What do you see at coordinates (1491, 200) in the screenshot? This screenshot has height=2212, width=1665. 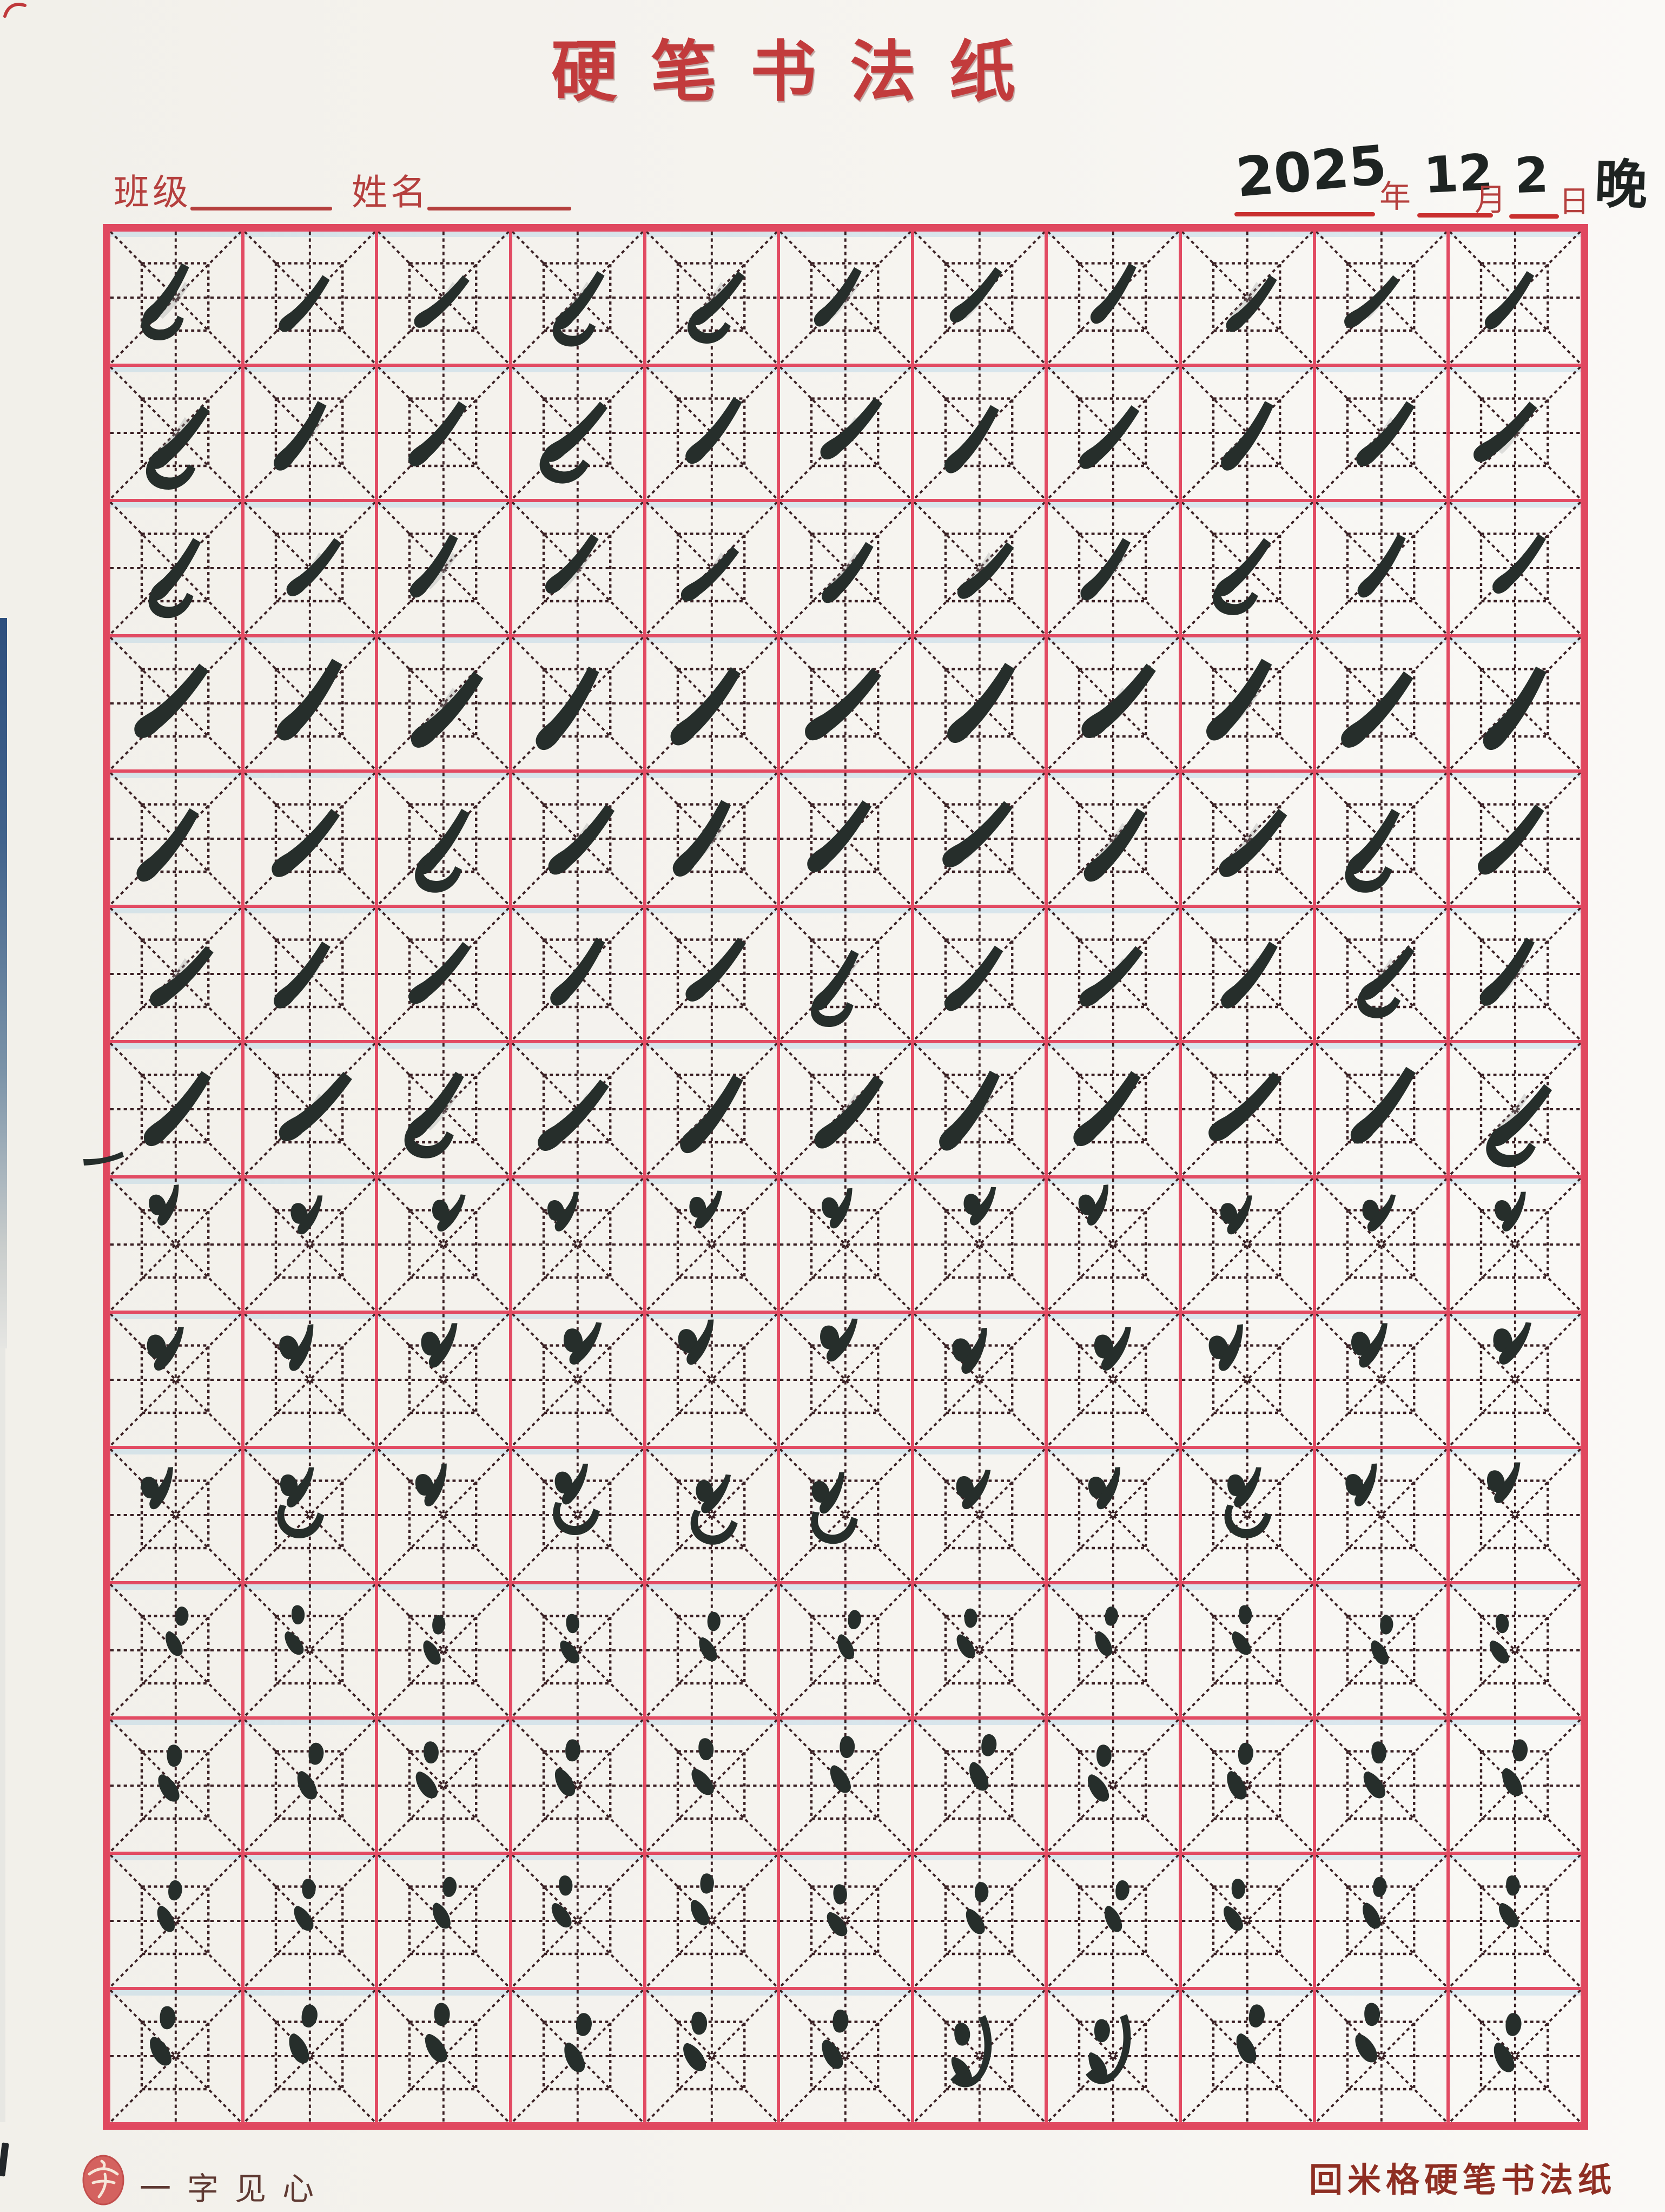 I see `date-month-unit: 月` at bounding box center [1491, 200].